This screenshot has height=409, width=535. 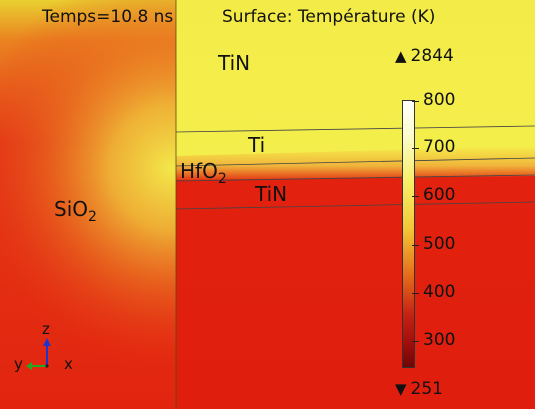 I want to click on colorbar-label-400: 400, so click(x=439, y=292).